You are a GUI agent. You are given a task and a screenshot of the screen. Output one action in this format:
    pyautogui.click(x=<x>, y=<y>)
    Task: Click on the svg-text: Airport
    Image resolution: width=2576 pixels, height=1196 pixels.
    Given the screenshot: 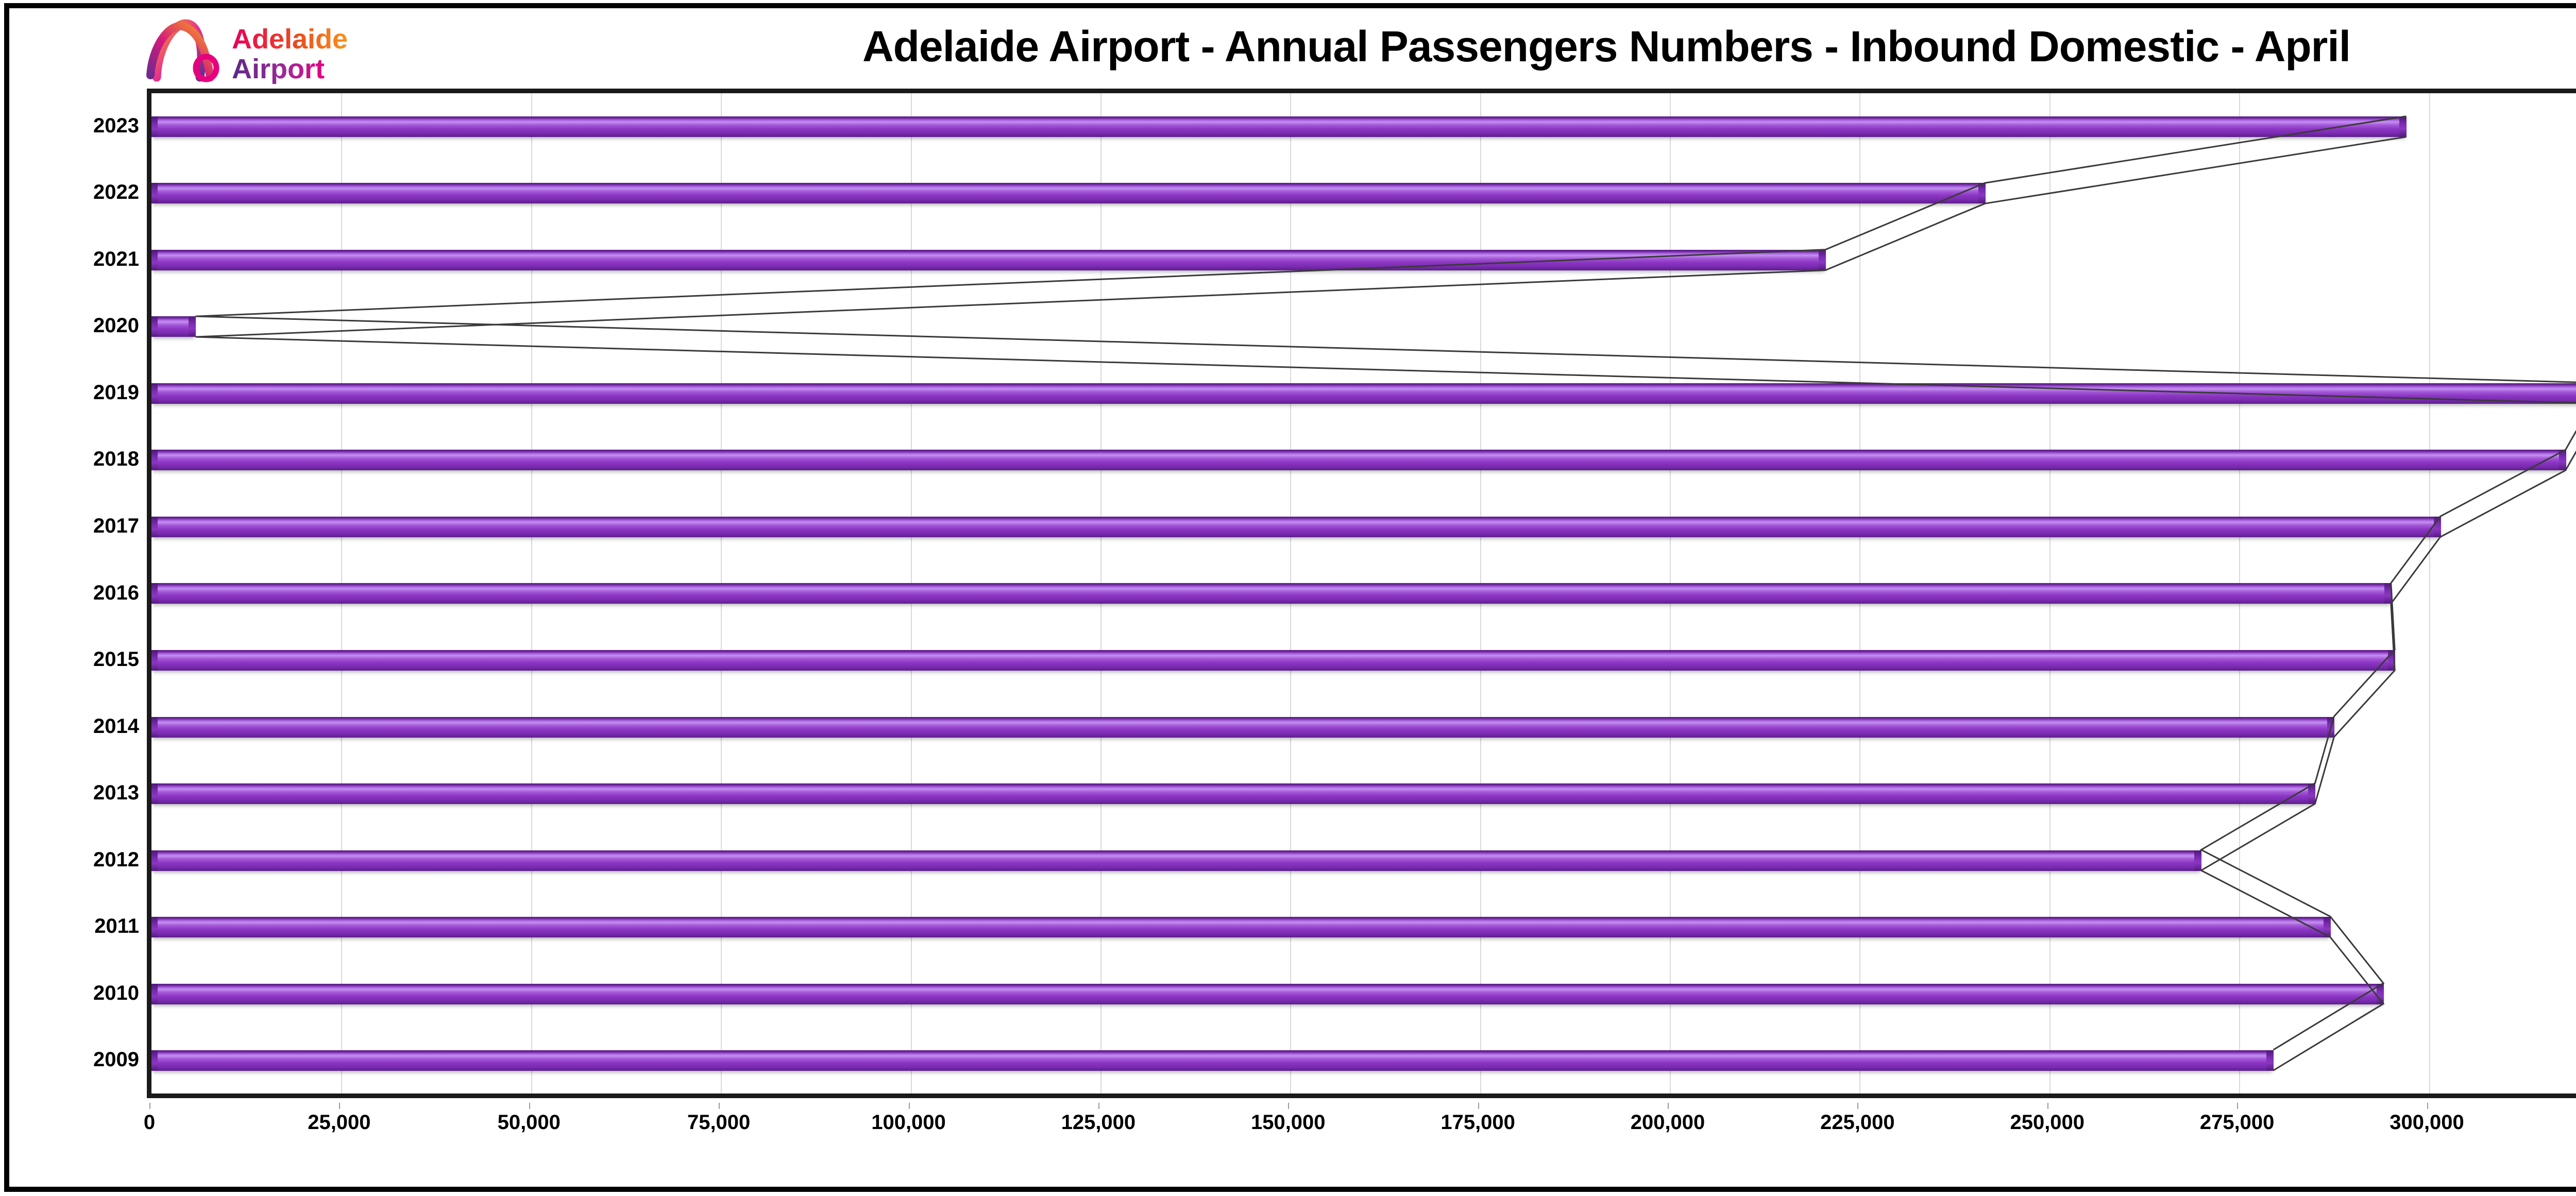 What is the action you would take?
    pyautogui.click(x=279, y=69)
    